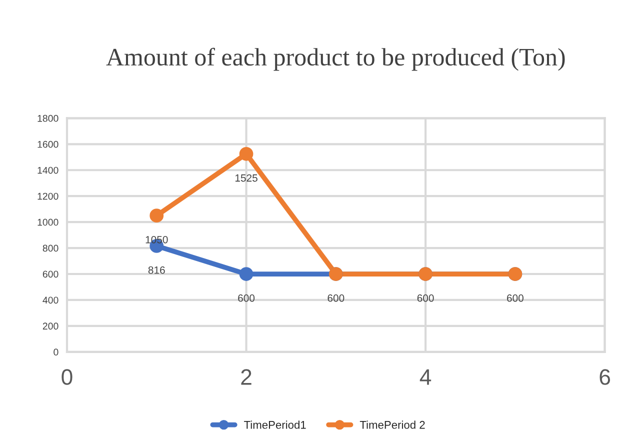  Describe the element at coordinates (392, 424) in the screenshot. I see `legend-label: TimePeriod 2` at that location.